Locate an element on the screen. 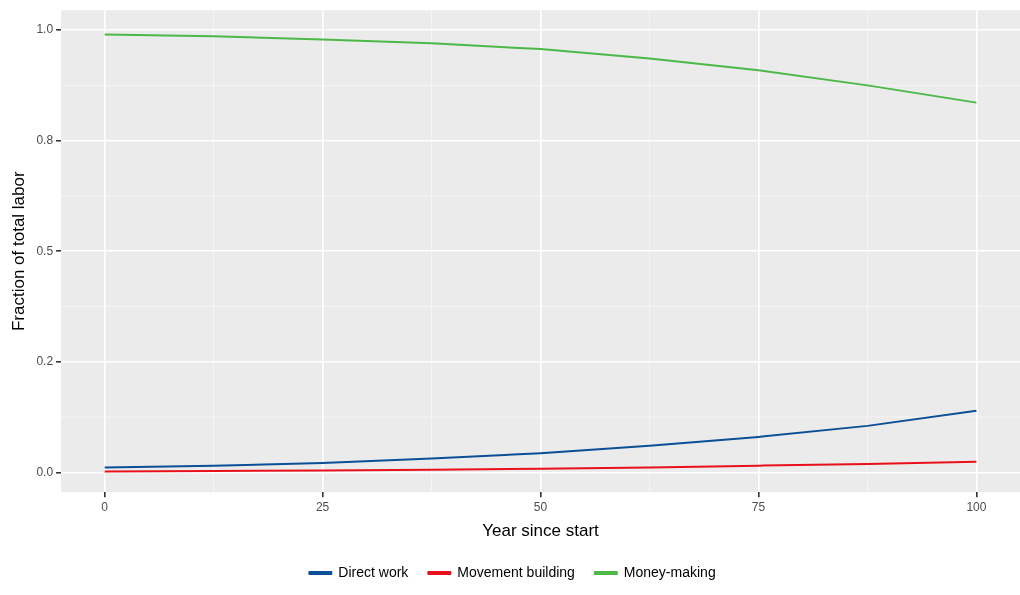  legend-label: Movement building is located at coordinates (516, 571).